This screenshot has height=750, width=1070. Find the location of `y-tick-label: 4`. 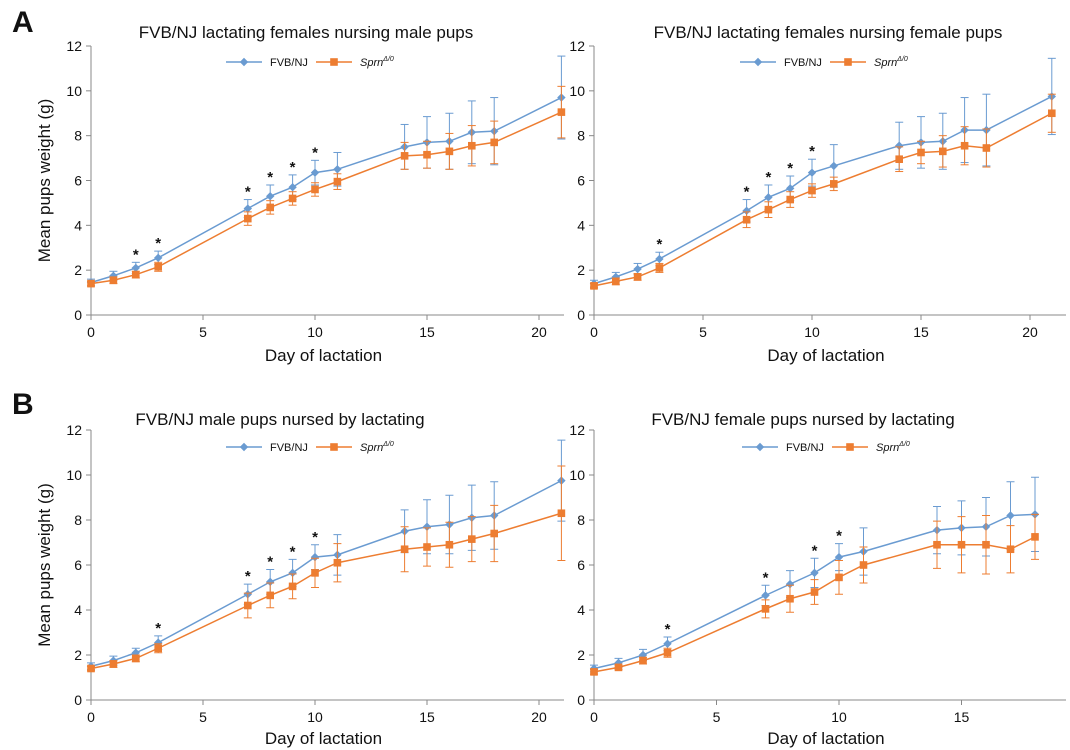

y-tick-label: 4 is located at coordinates (581, 225).